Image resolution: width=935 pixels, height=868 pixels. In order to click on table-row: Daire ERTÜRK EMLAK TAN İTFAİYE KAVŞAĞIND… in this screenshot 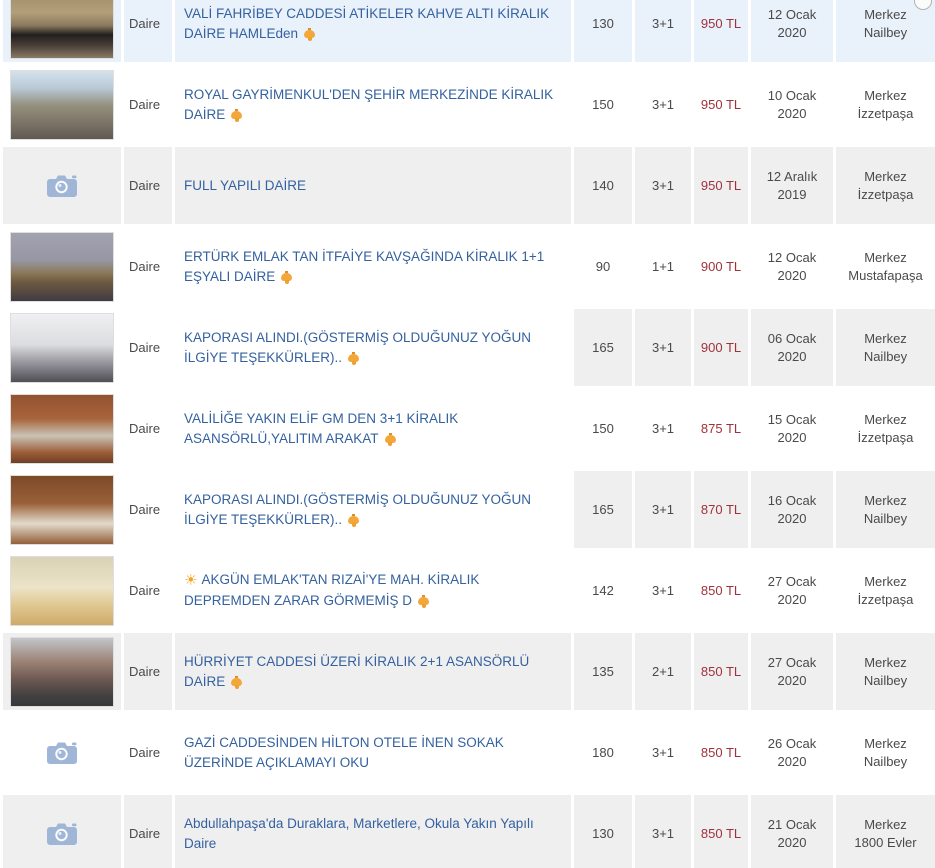, I will do `click(469, 266)`.